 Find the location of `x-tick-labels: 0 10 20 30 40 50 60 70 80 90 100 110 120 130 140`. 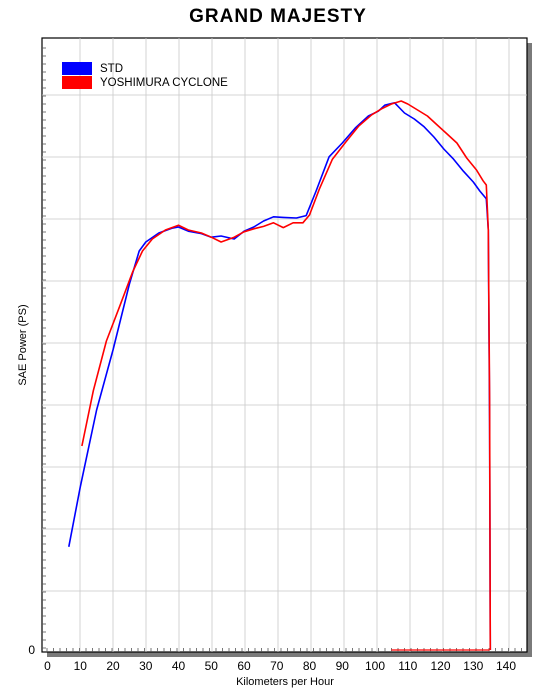

x-tick-labels: 0 10 20 30 40 50 60 70 80 90 100 110 120 130 140 is located at coordinates (280, 666).